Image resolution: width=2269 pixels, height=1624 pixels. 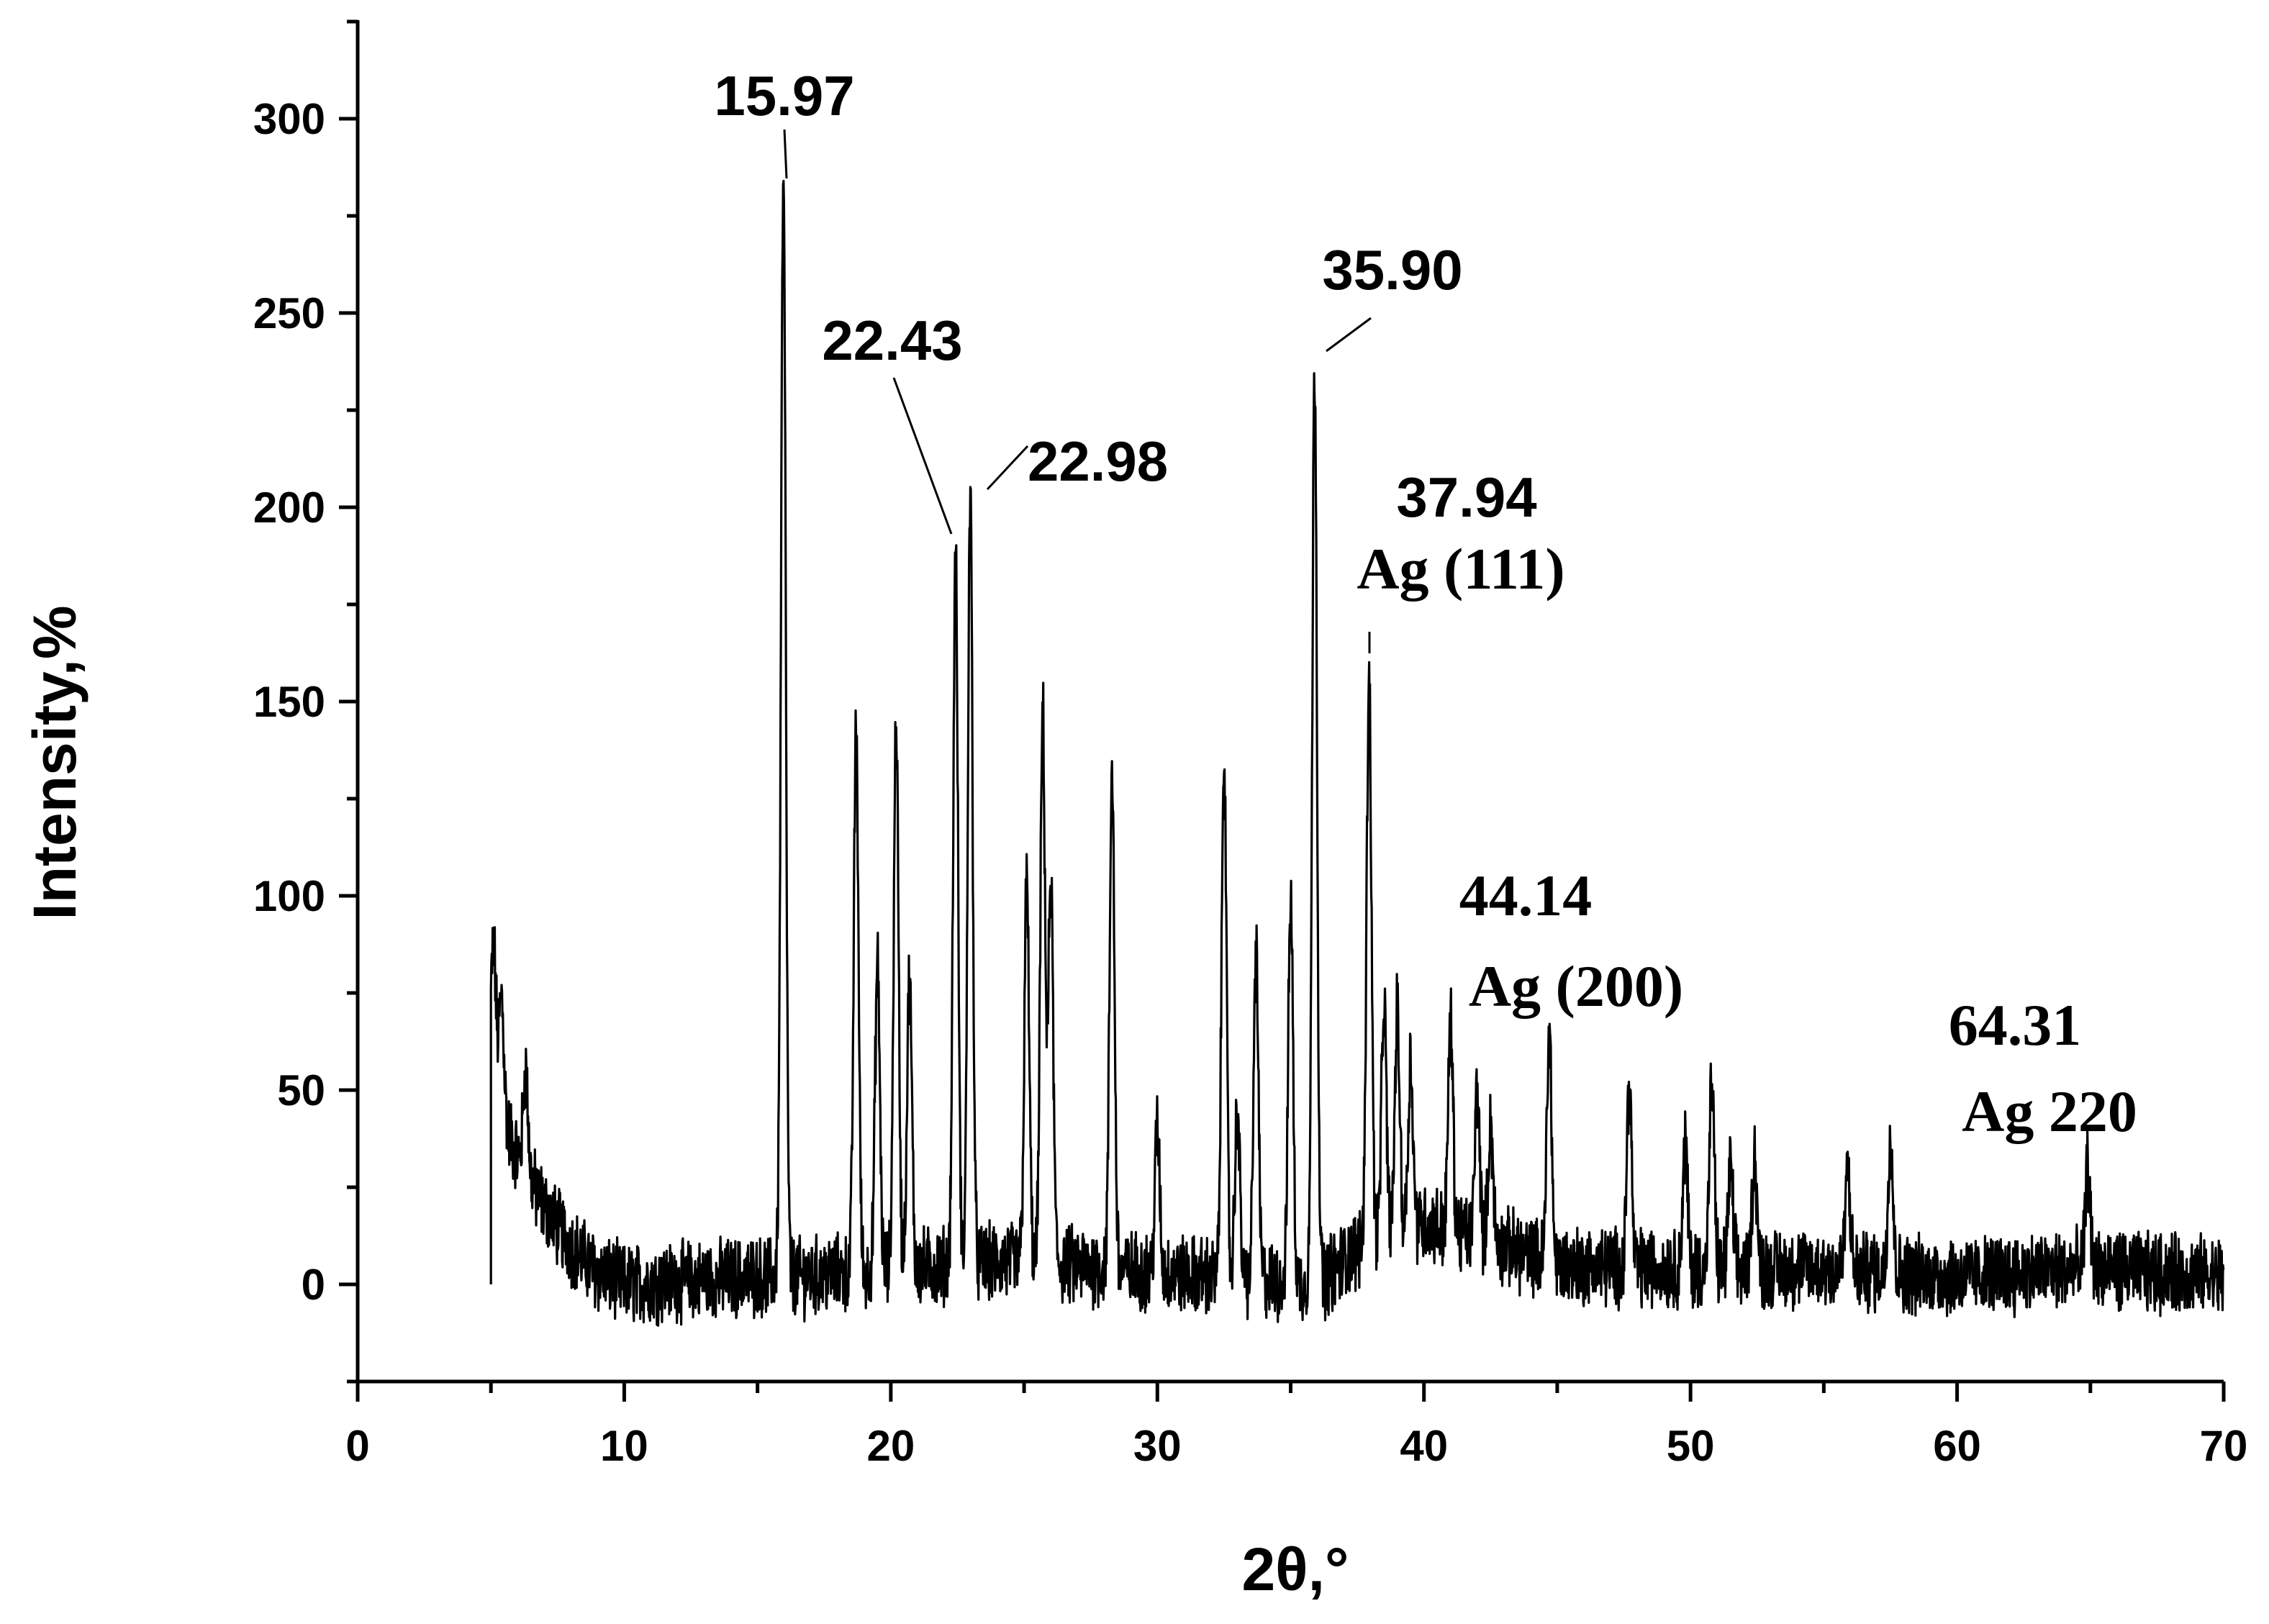 What do you see at coordinates (1424, 1446) in the screenshot?
I see `x-tick-label: 40` at bounding box center [1424, 1446].